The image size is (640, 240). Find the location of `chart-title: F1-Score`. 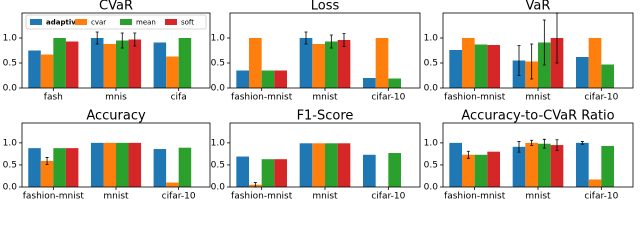

chart-title: F1-Score is located at coordinates (325, 116).